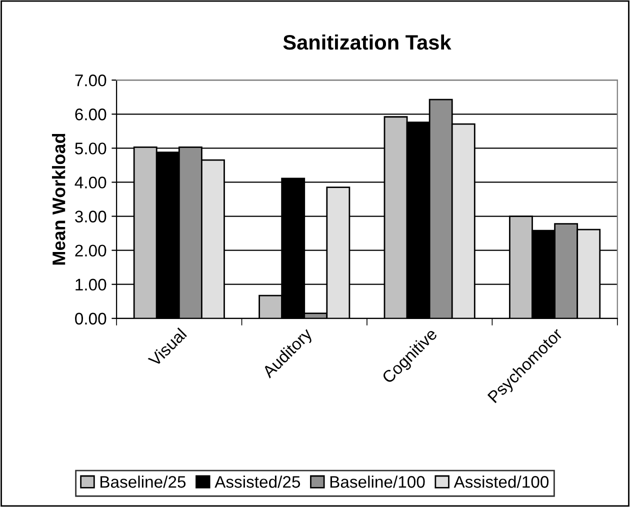 This screenshot has height=507, width=630. Describe the element at coordinates (377, 482) in the screenshot. I see `legend-label: Baseline/100` at that location.